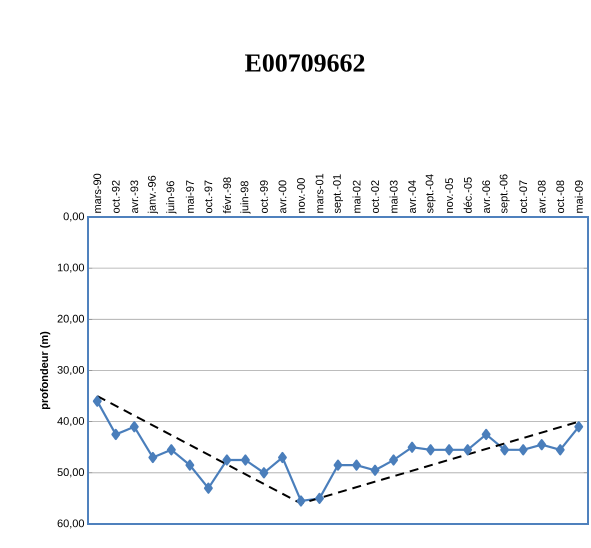 The width and height of the screenshot is (591, 548). Describe the element at coordinates (71, 473) in the screenshot. I see `y-tick-label: 50,00` at that location.